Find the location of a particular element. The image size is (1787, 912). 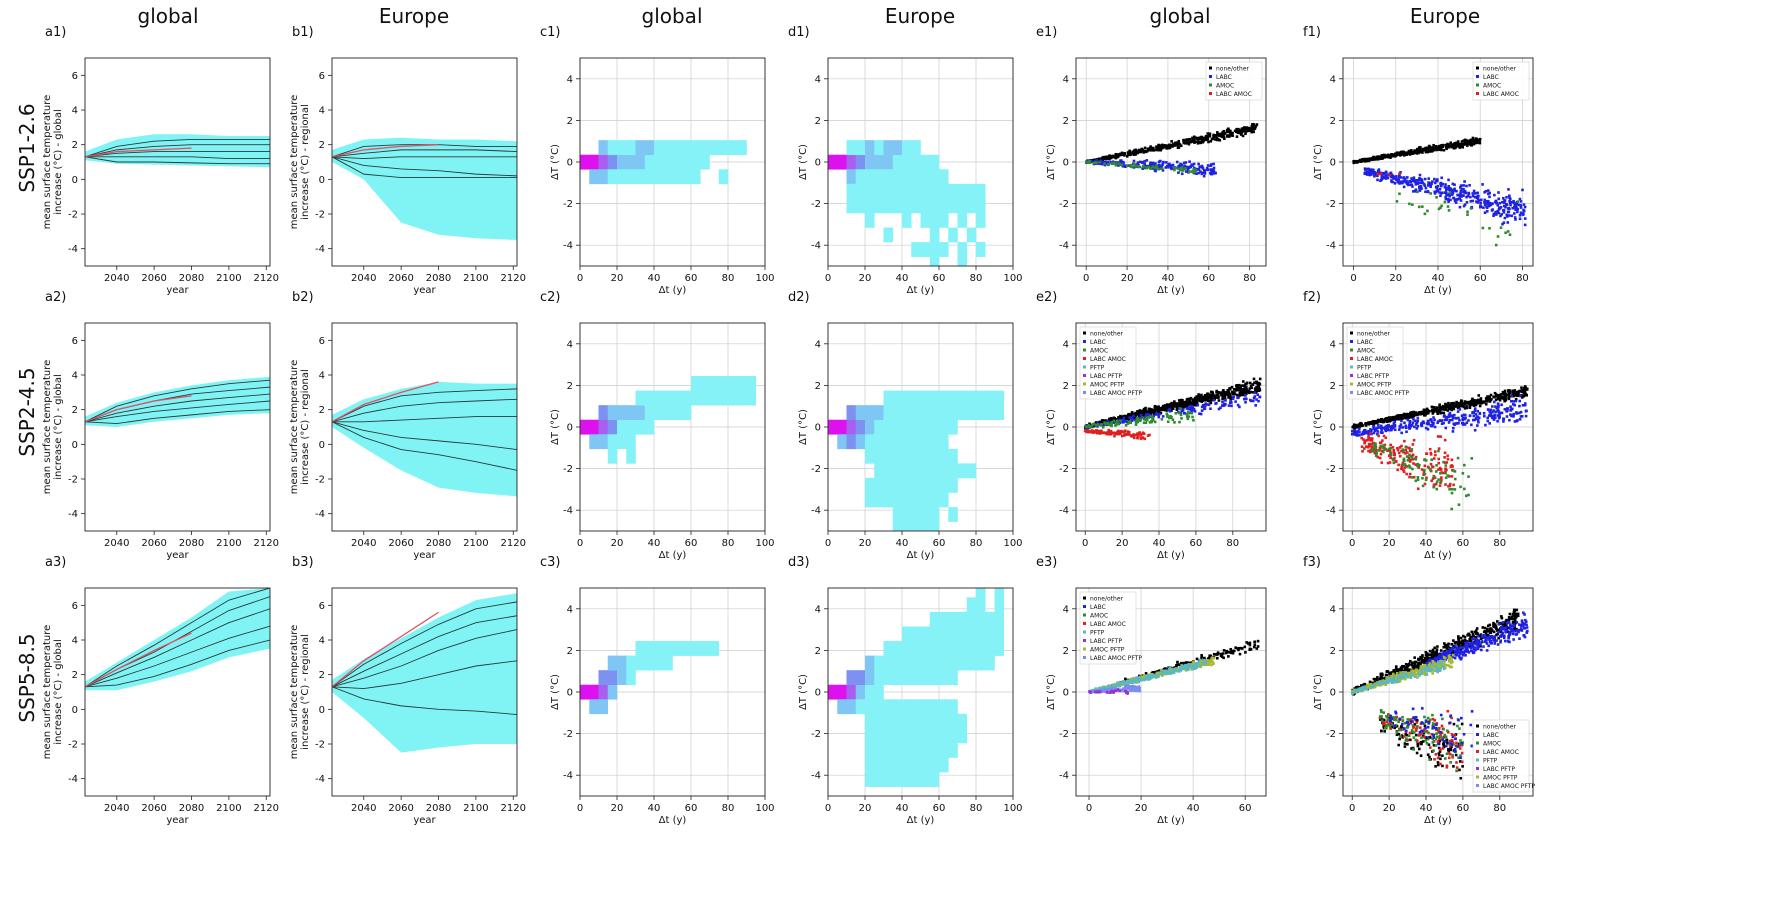

y-axis-label: increase (°C) - regional is located at coordinates (305, 692).